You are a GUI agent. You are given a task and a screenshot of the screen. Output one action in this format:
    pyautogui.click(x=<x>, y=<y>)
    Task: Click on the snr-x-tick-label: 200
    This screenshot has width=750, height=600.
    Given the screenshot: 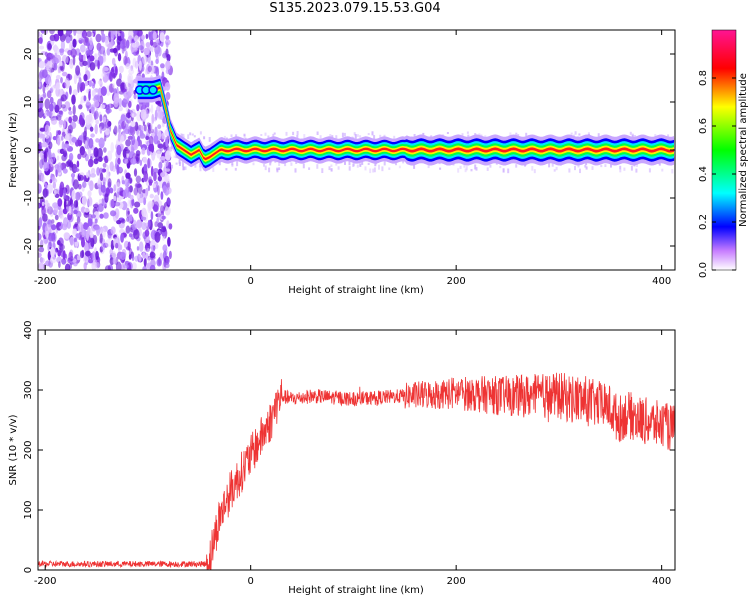 What is the action you would take?
    pyautogui.click(x=456, y=581)
    